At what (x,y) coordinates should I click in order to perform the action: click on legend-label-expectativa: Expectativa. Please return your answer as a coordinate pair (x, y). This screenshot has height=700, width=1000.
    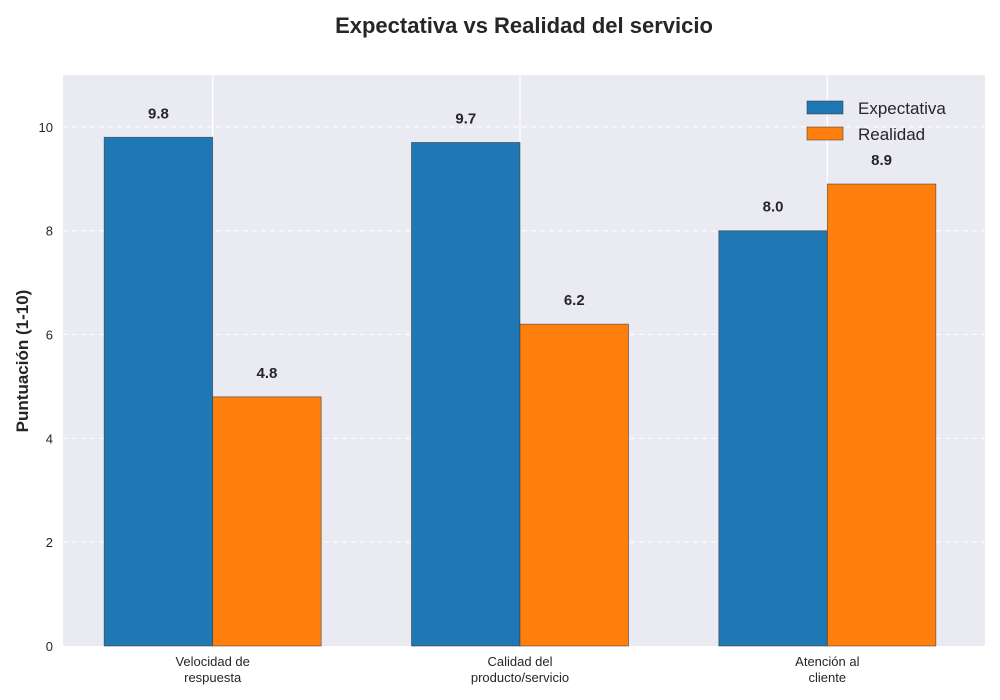
    Looking at the image, I should click on (902, 108).